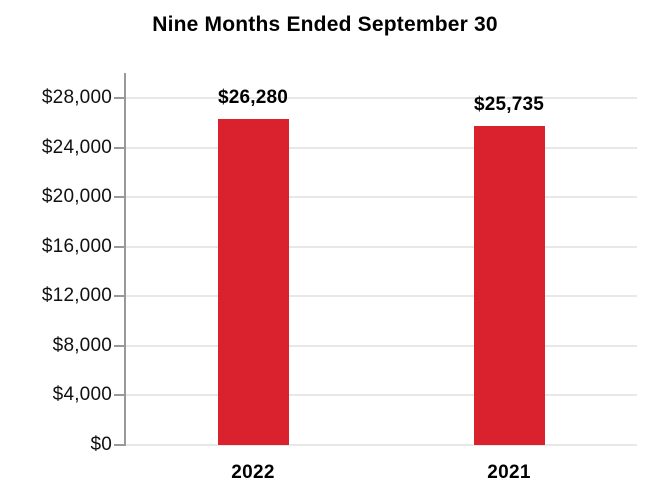 Image resolution: width=650 pixels, height=500 pixels. What do you see at coordinates (76, 147) in the screenshot?
I see `y-tick-label: $24,000` at bounding box center [76, 147].